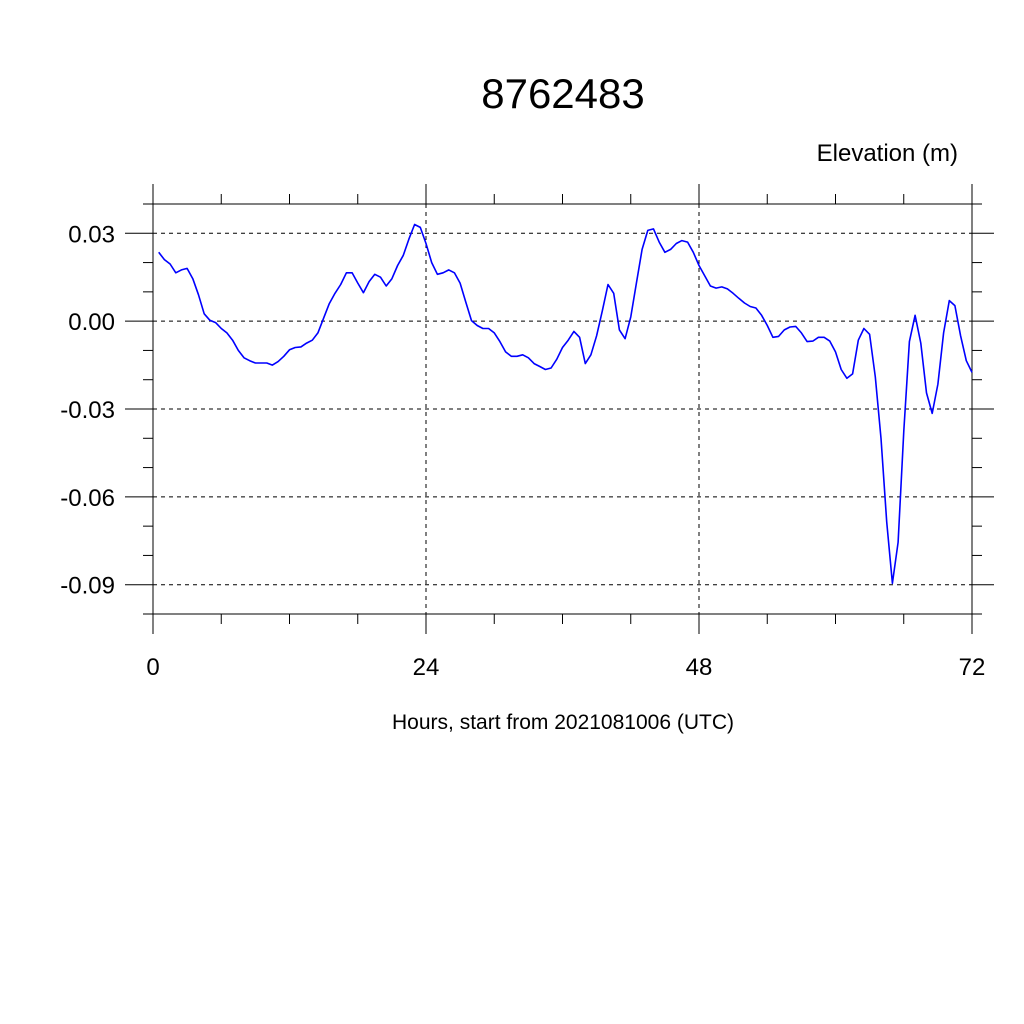 Image resolution: width=1024 pixels, height=1024 pixels. I want to click on x-tick-label: 0, so click(152, 667).